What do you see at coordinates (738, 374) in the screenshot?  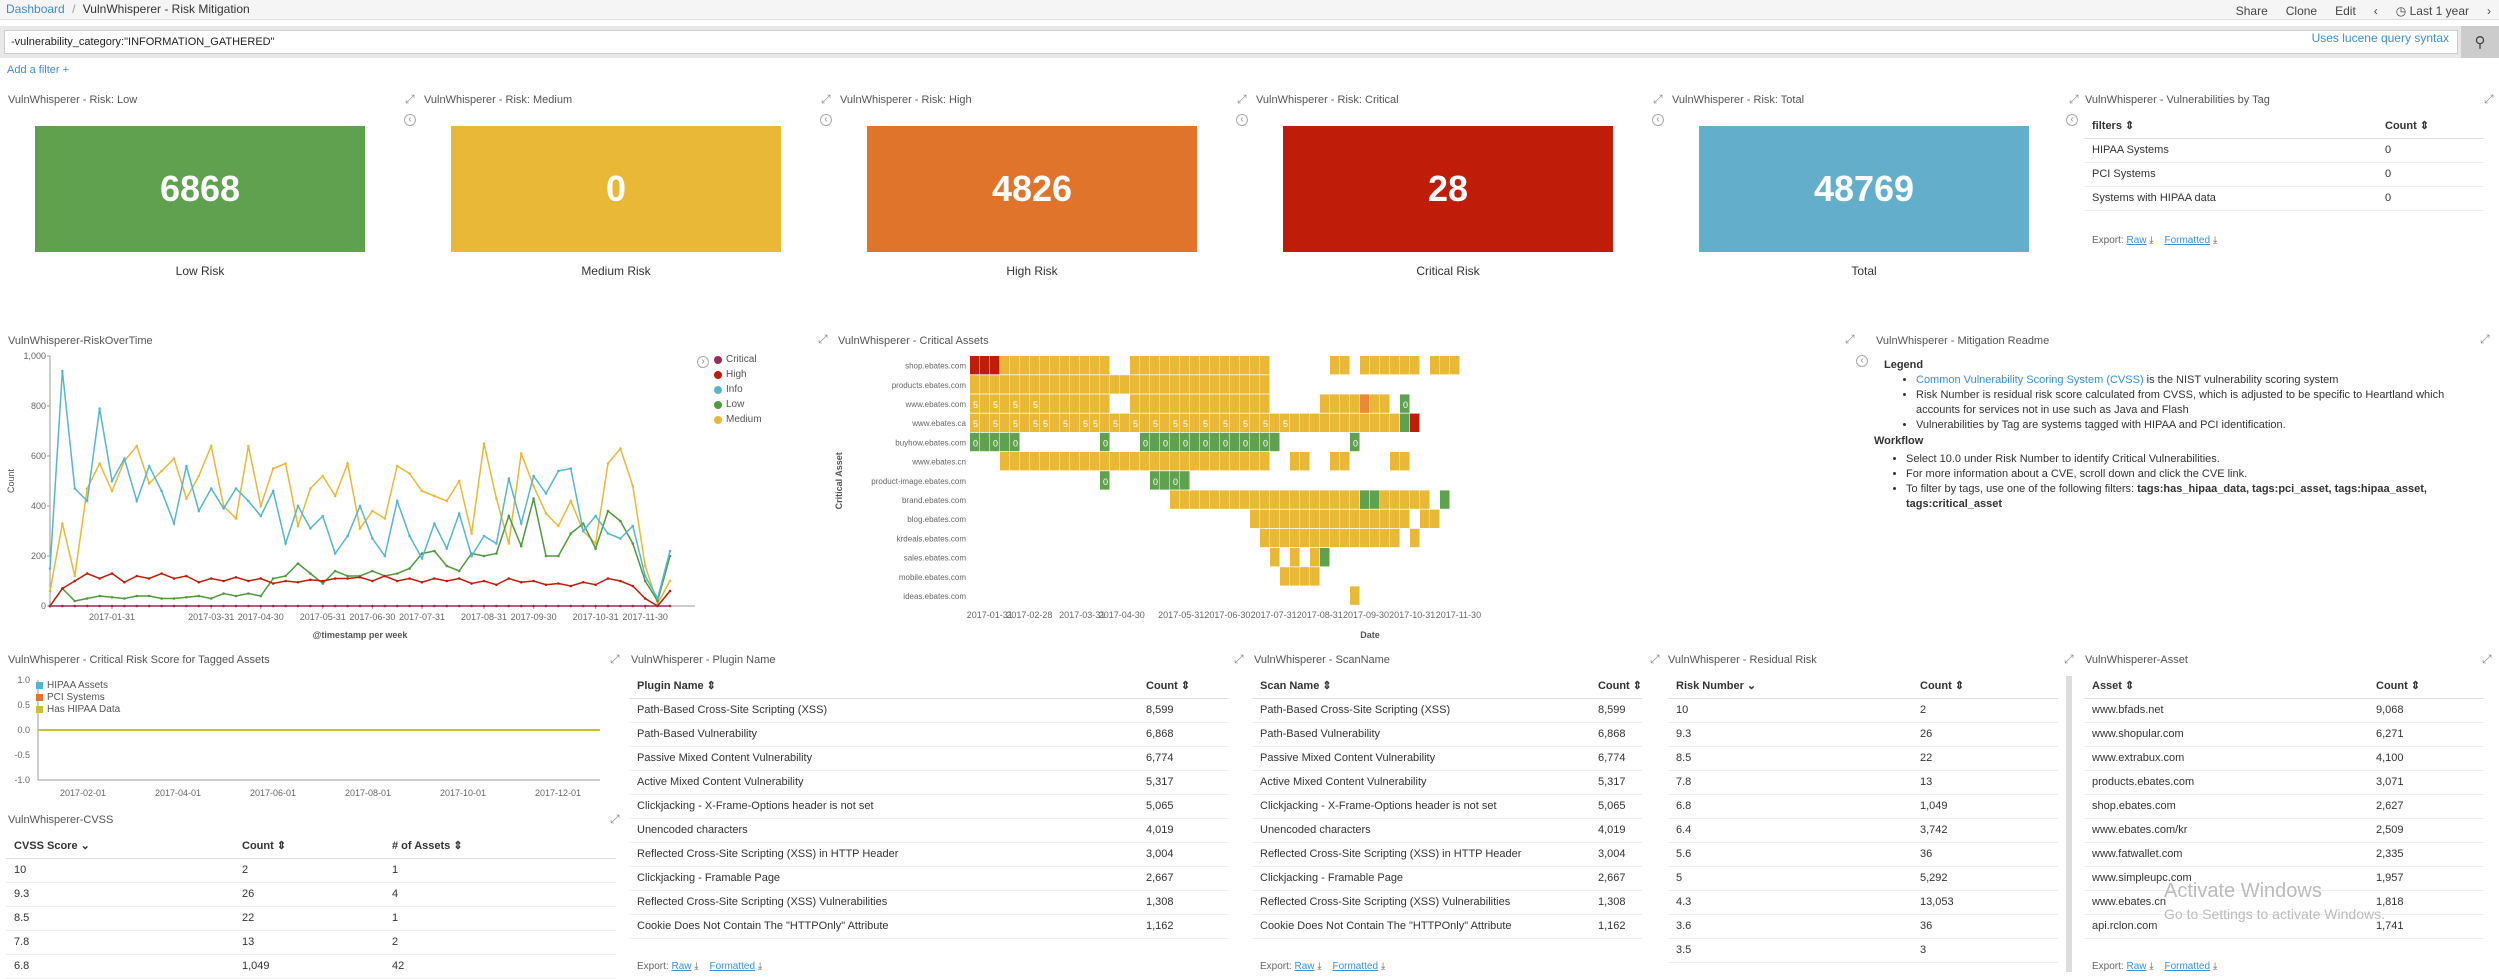 I see `legend-item: High` at bounding box center [738, 374].